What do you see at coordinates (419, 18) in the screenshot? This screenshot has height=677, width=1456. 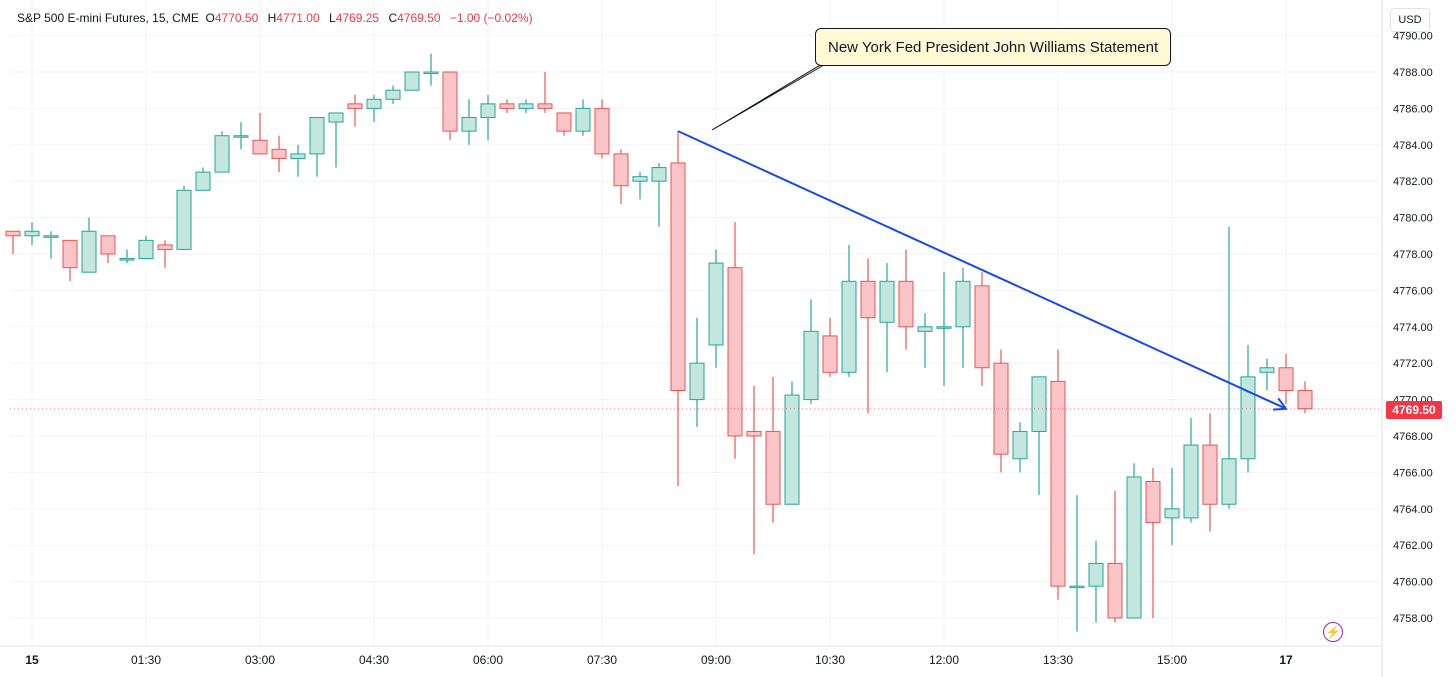 I see `close-value: 4769.50` at bounding box center [419, 18].